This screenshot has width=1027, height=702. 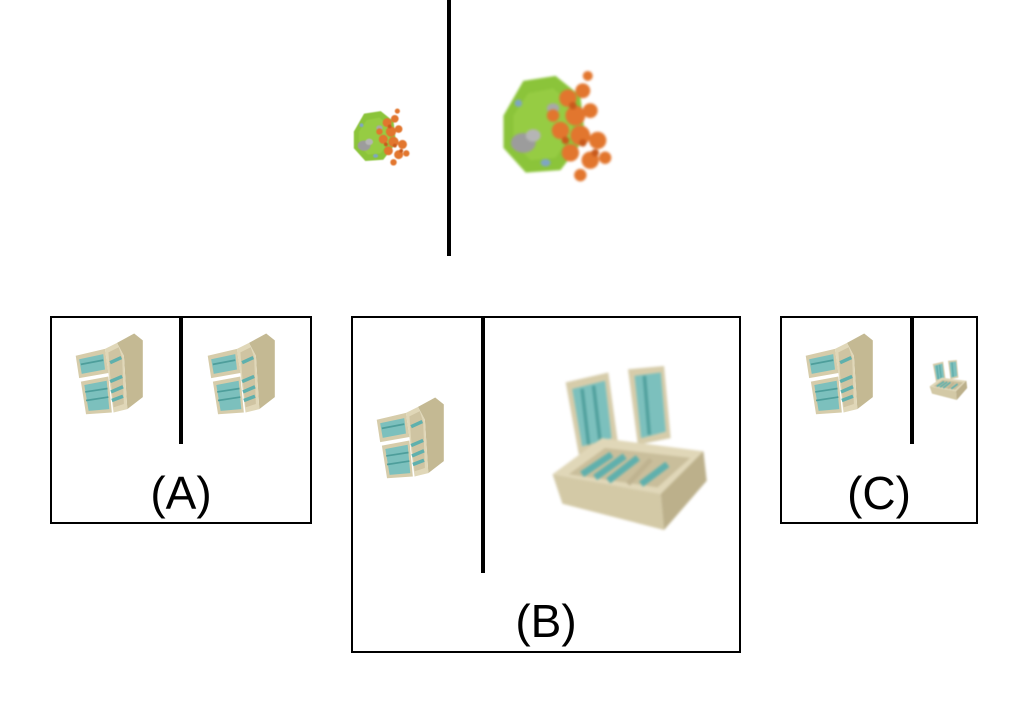 I want to click on option-b-divider, so click(x=483, y=445).